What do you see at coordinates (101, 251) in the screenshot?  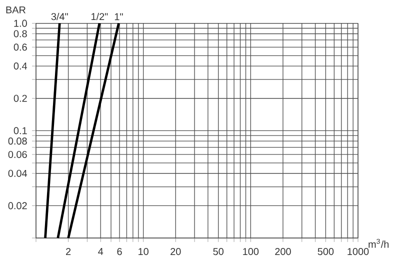 I see `x-tick-label: 4` at bounding box center [101, 251].